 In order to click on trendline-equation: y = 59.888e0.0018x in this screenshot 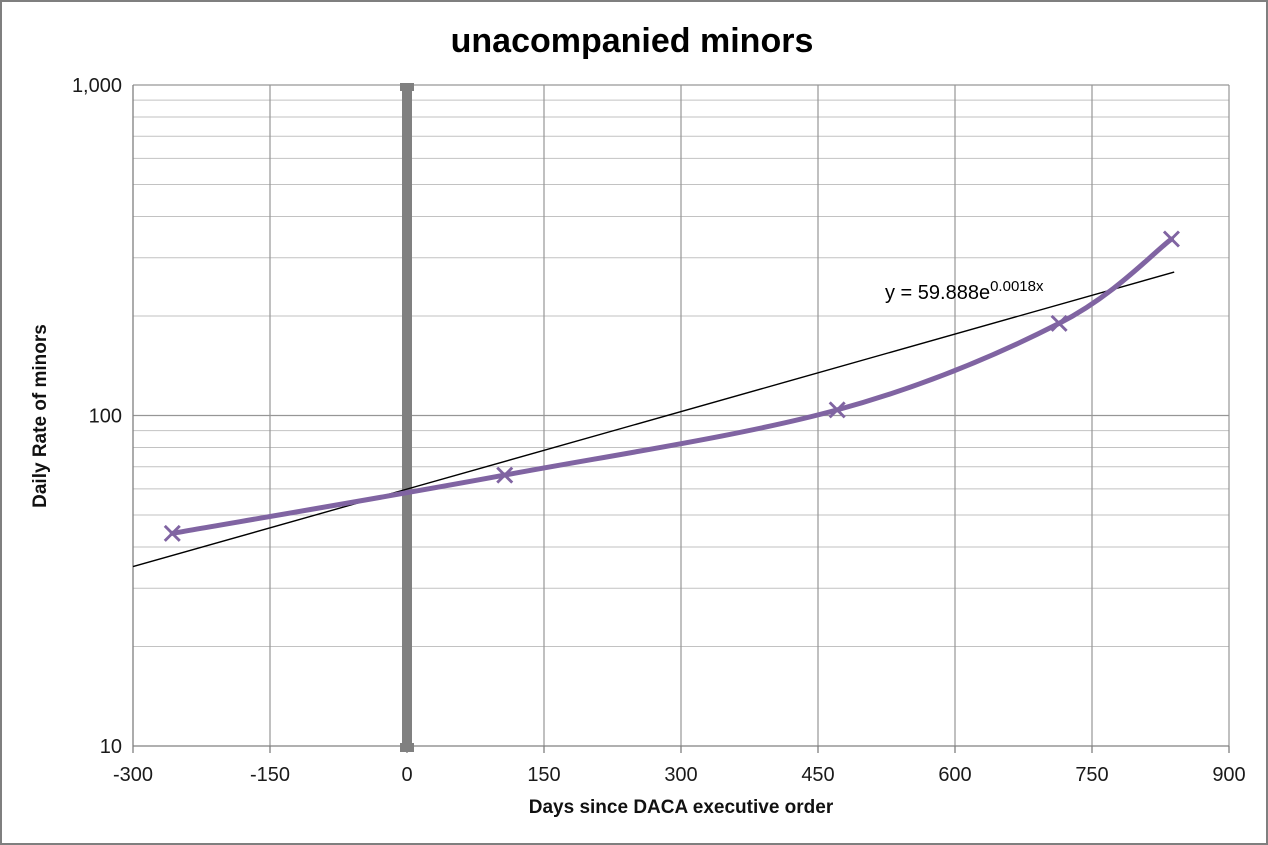, I will do `click(964, 291)`.